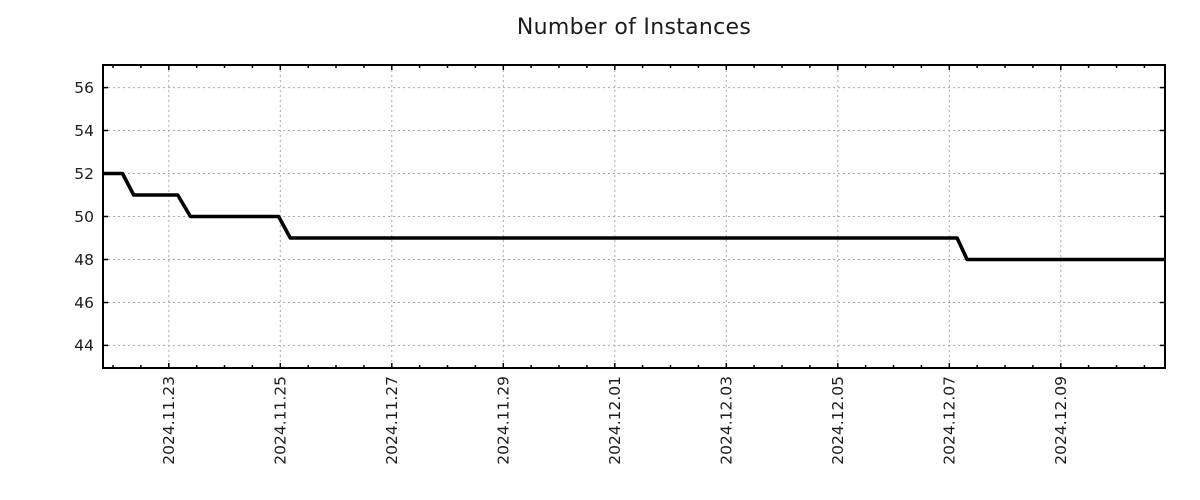 This screenshot has height=500, width=1200. I want to click on x-tick-label: 2024.12.05, so click(838, 420).